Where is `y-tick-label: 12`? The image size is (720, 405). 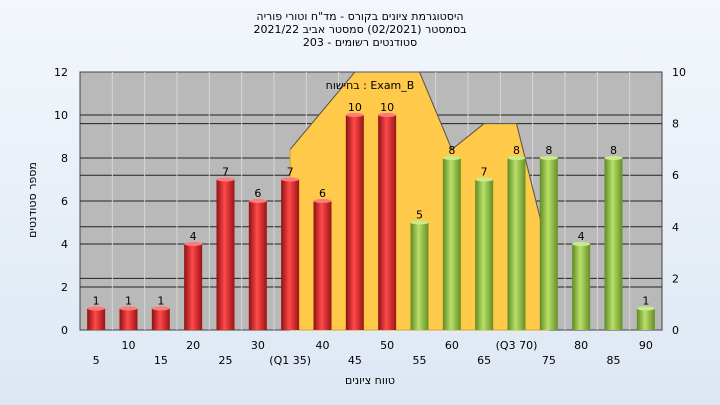
y-tick-label: 12 is located at coordinates (61, 72).